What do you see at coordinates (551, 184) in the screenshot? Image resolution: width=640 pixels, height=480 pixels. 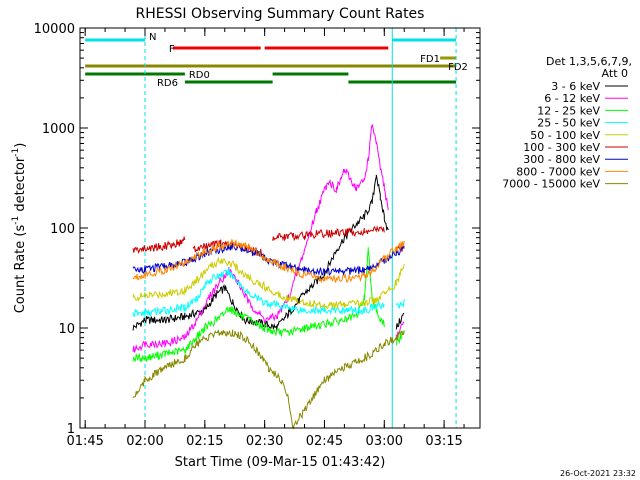 I see `legend-label: 7000 - 15000 keV` at bounding box center [551, 184].